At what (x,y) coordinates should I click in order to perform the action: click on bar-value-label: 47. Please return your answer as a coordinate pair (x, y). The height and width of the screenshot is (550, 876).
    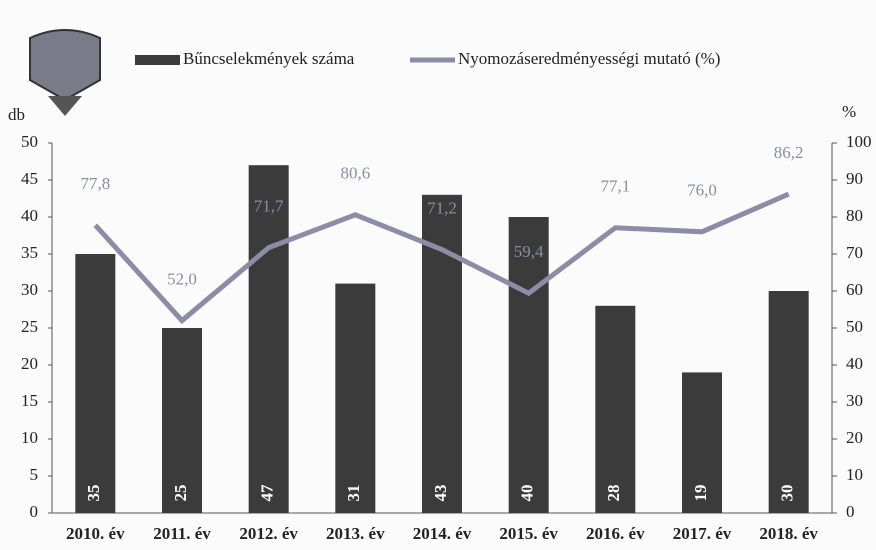
    Looking at the image, I should click on (267, 493).